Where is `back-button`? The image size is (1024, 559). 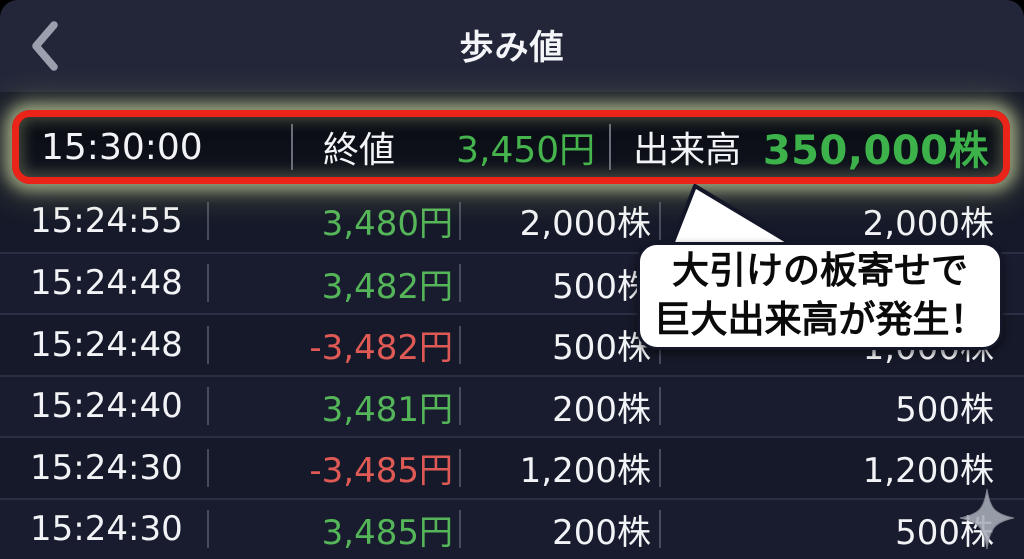 back-button is located at coordinates (44, 46).